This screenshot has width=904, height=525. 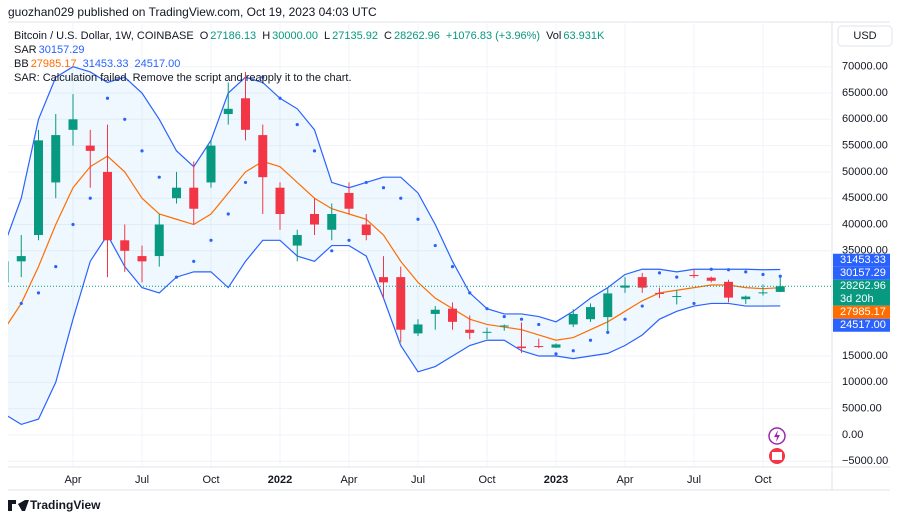 I want to click on legend-item: 30157.29, so click(x=62, y=50).